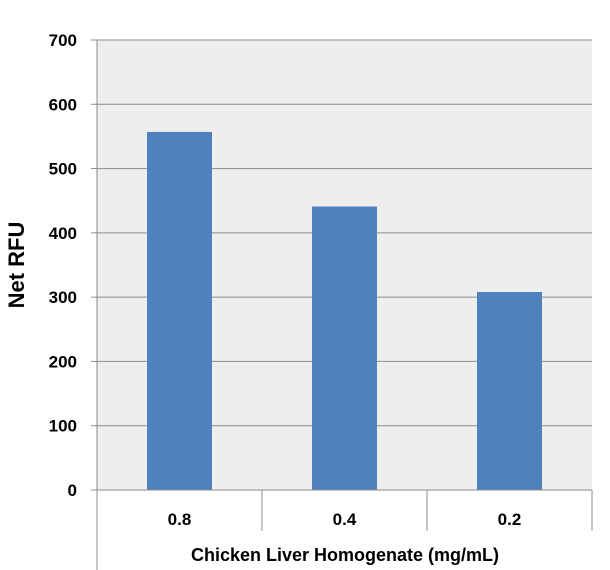 This screenshot has width=610, height=570. Describe the element at coordinates (63, 265) in the screenshot. I see `y-tick-labels: 0 100 200 300 400 500 600 700` at that location.